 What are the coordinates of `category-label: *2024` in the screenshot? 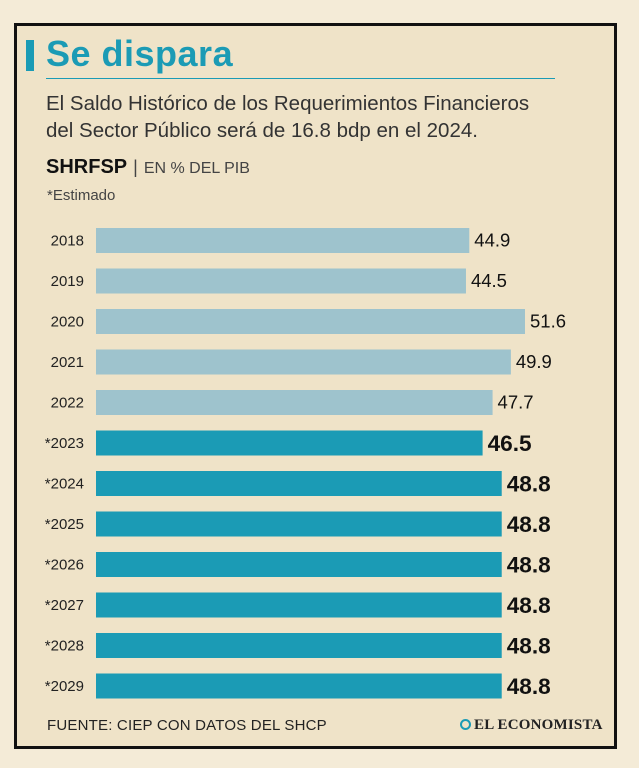 It's located at (64, 484).